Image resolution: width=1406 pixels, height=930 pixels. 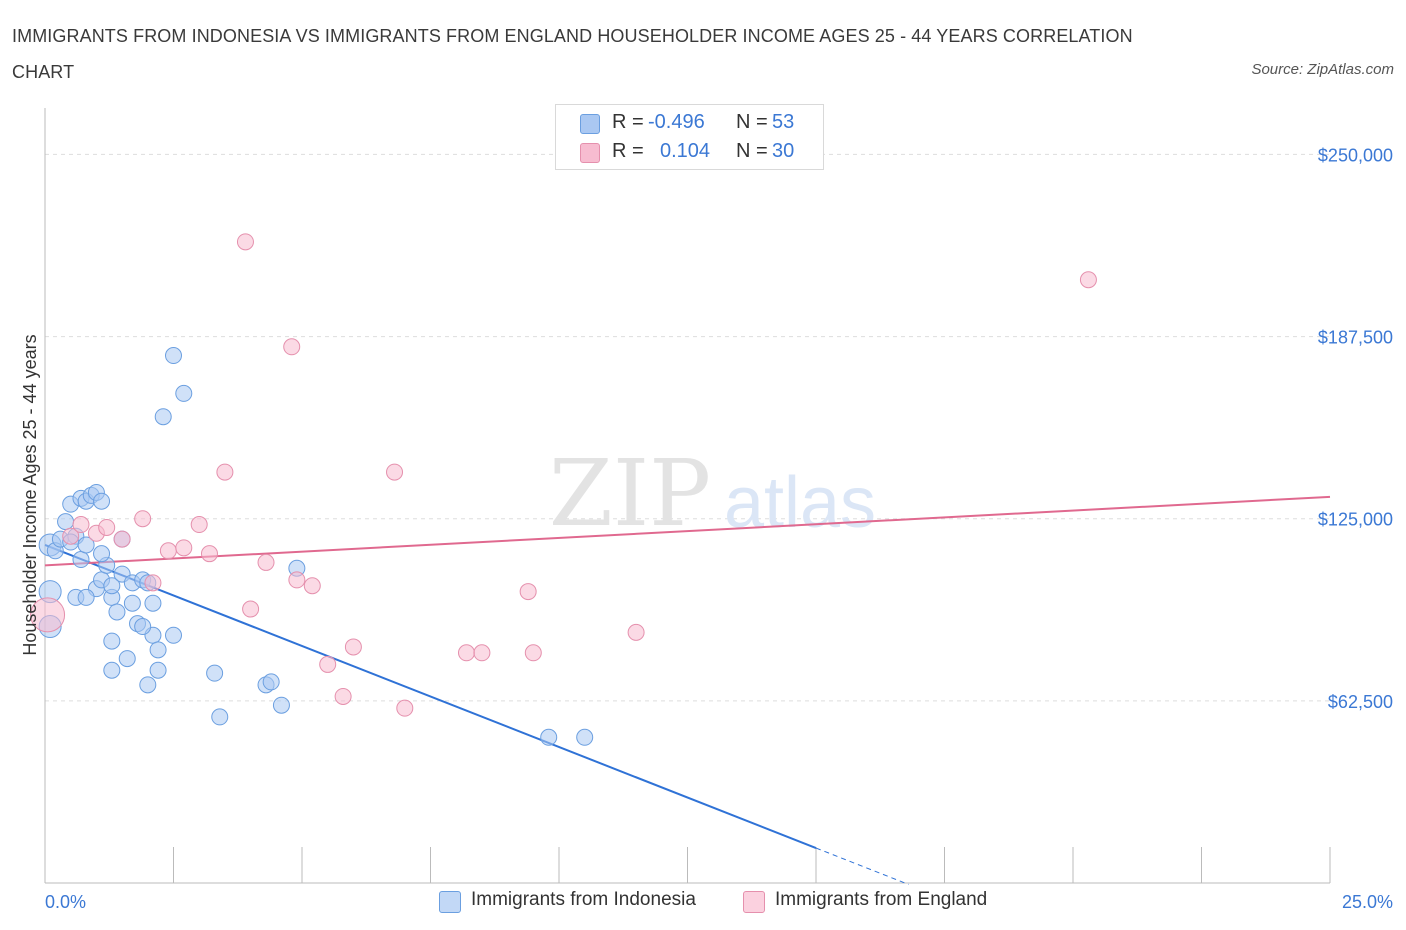 What do you see at coordinates (754, 902) in the screenshot?
I see `england-legend-swatch` at bounding box center [754, 902].